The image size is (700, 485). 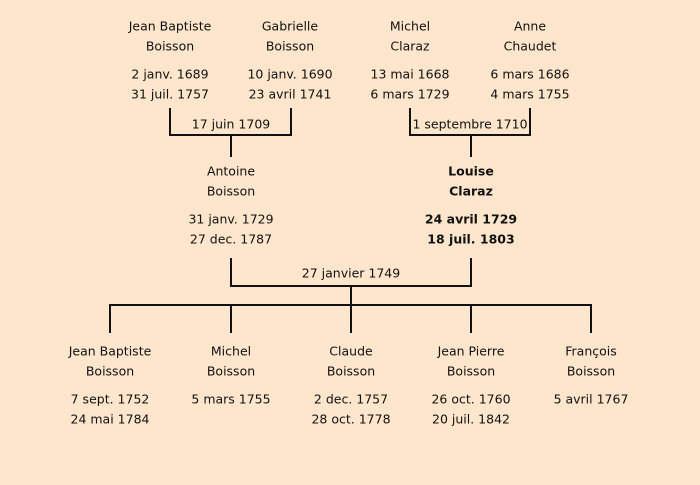 I want to click on birth-date: 6 mars 1686, so click(x=529, y=74).